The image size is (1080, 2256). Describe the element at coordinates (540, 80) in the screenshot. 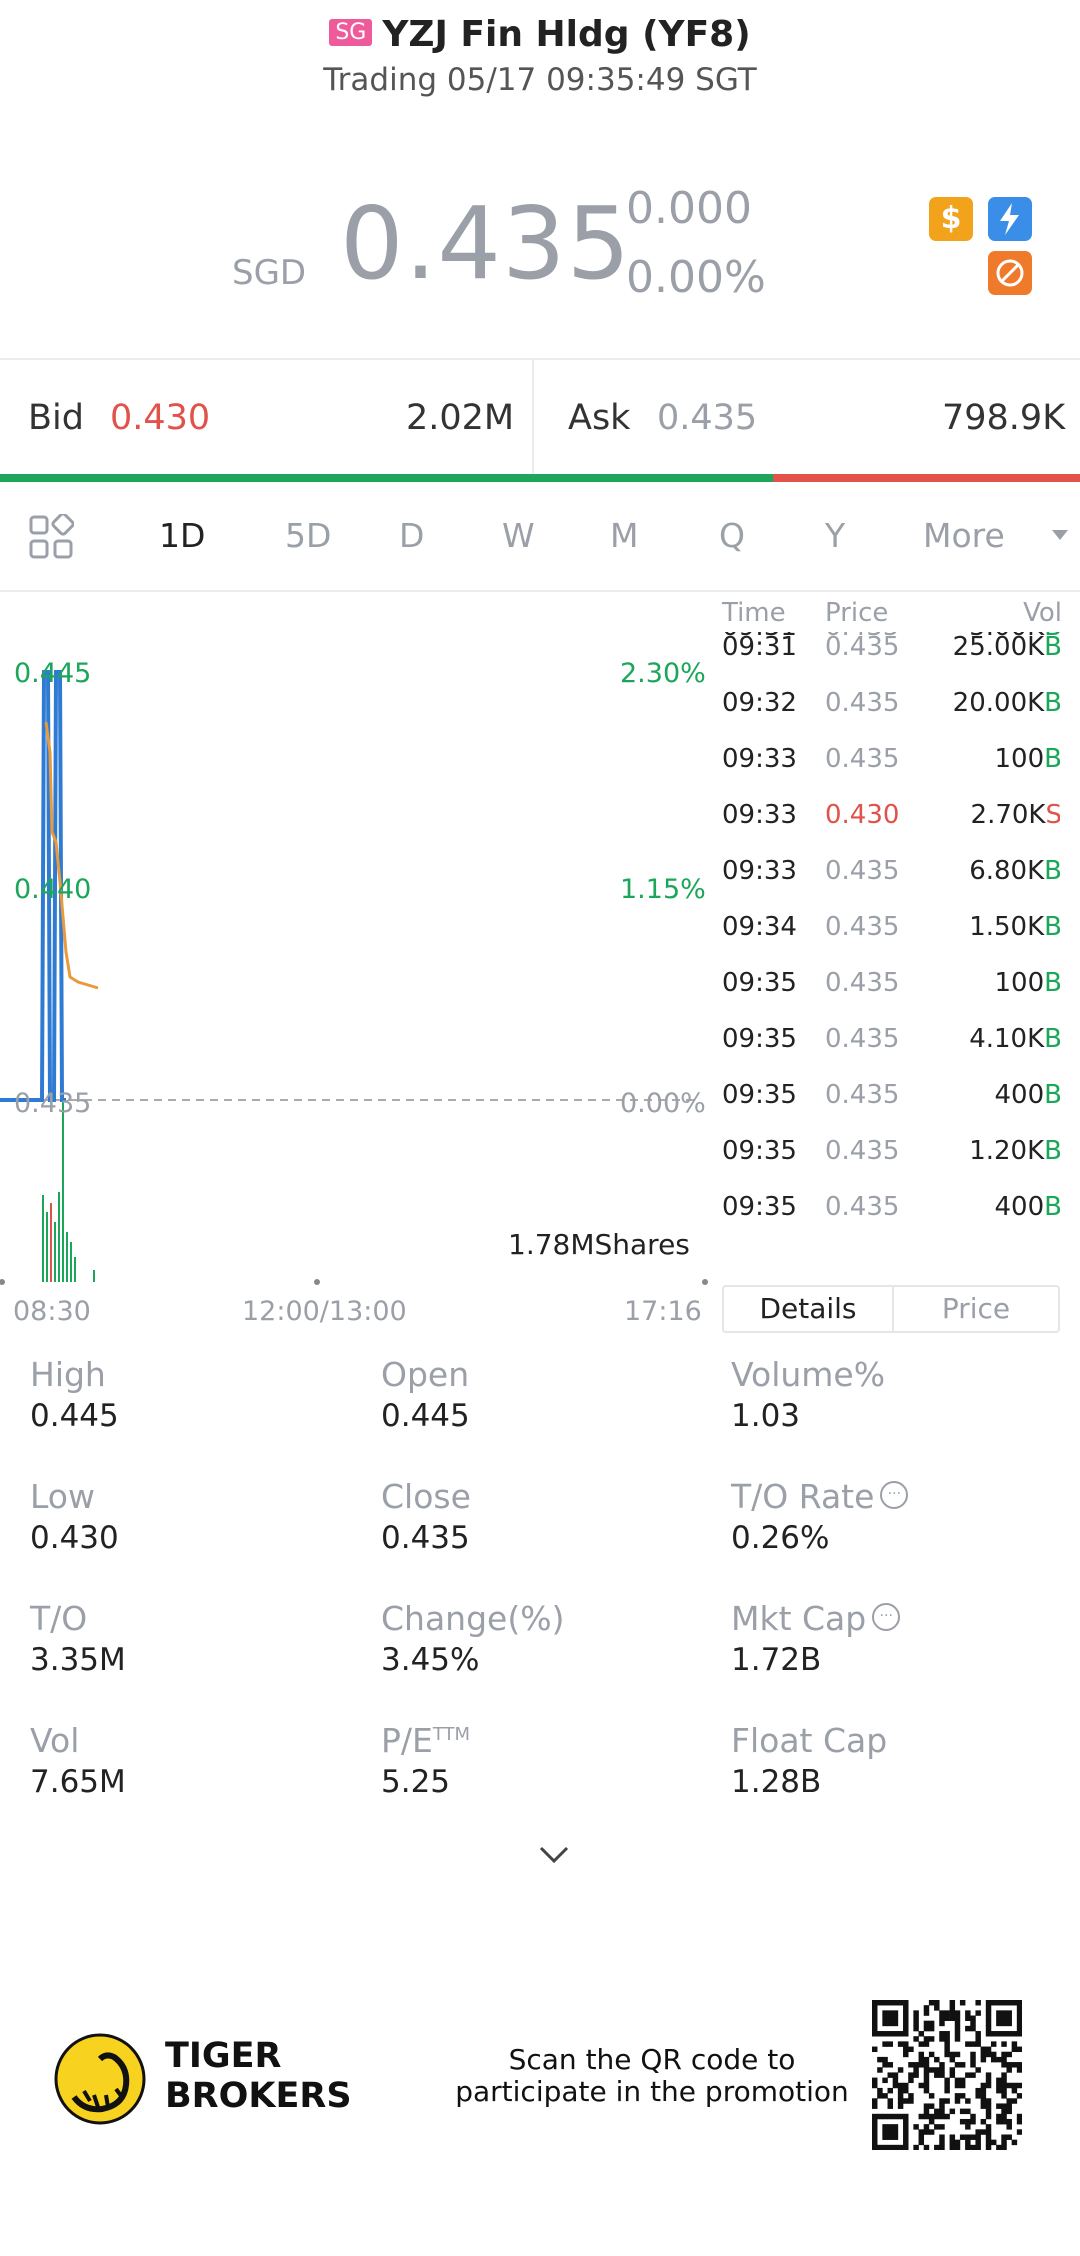

I see `trading-status: Trading 05/17 09:35:49 SGT` at that location.